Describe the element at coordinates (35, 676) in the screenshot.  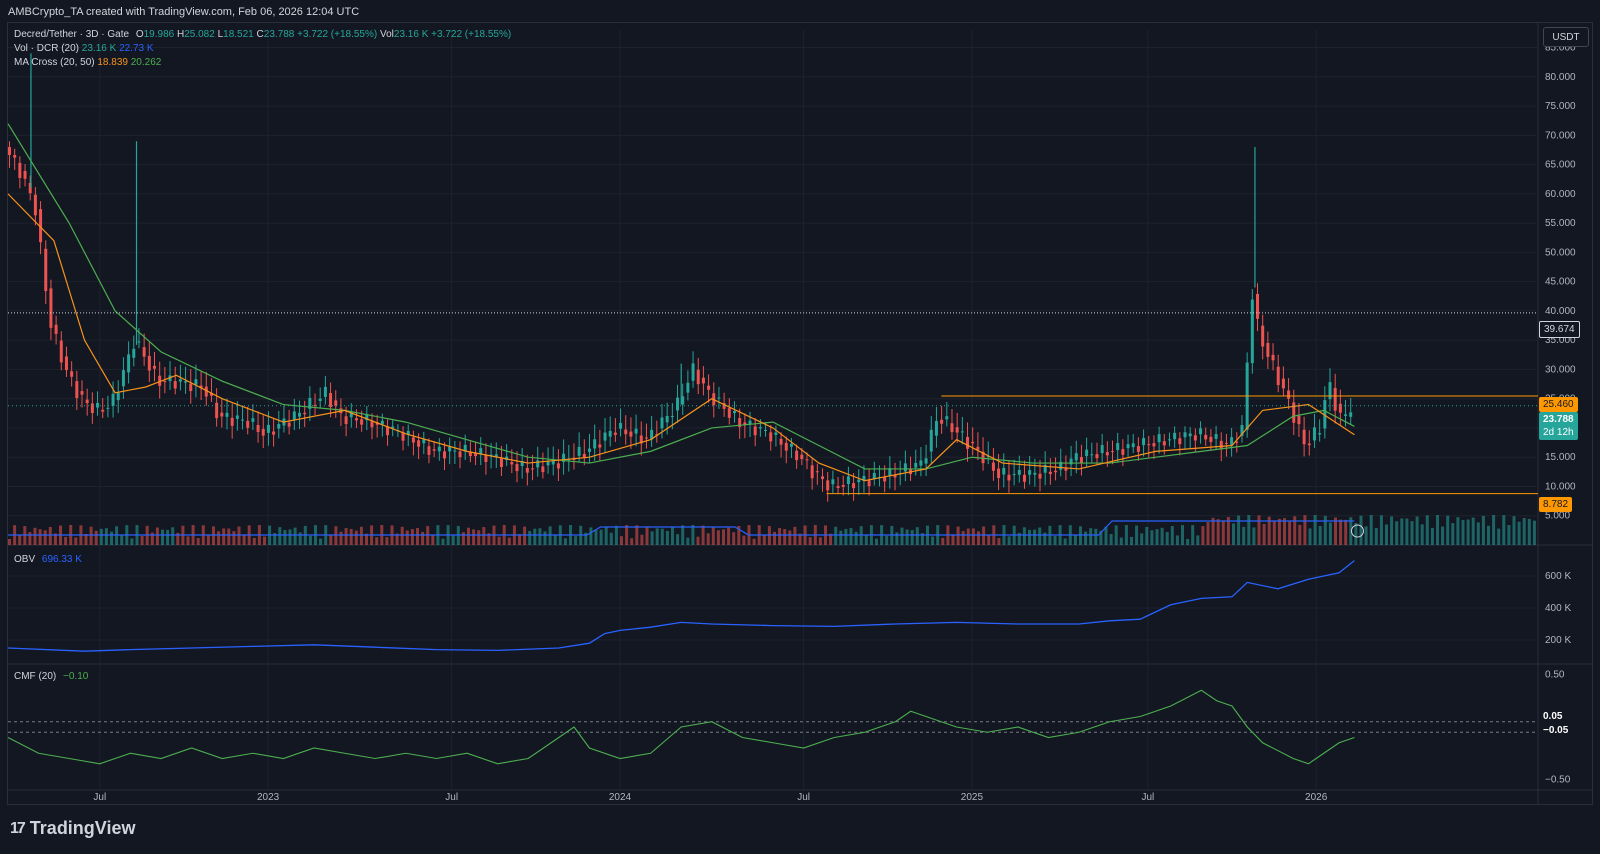
I see `cmf-label: CMF (20)` at that location.